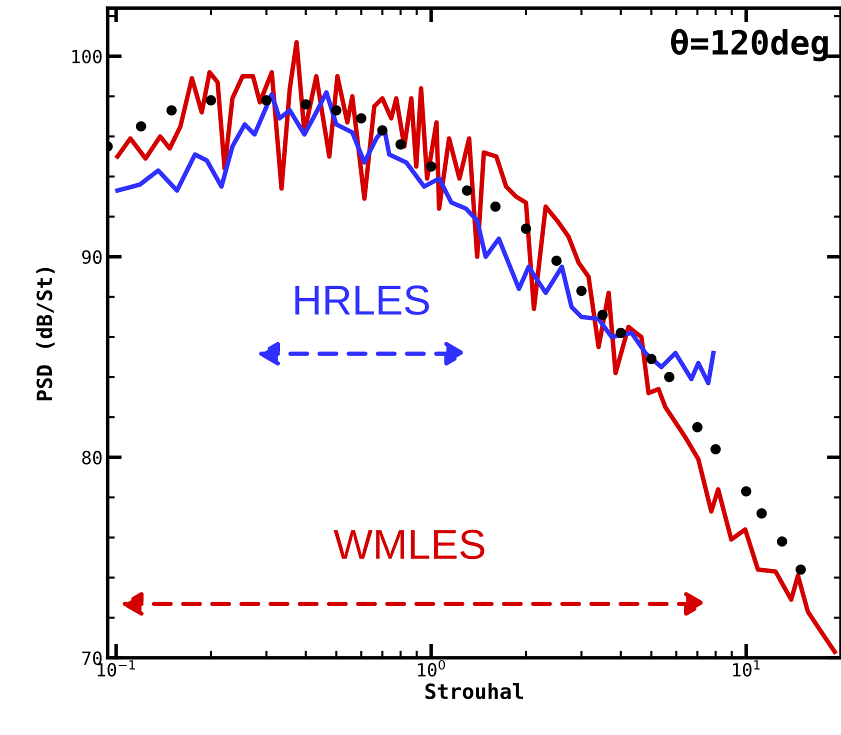 This screenshot has width=841, height=735. What do you see at coordinates (87, 57) in the screenshot?
I see `y-tick-label: 100` at bounding box center [87, 57].